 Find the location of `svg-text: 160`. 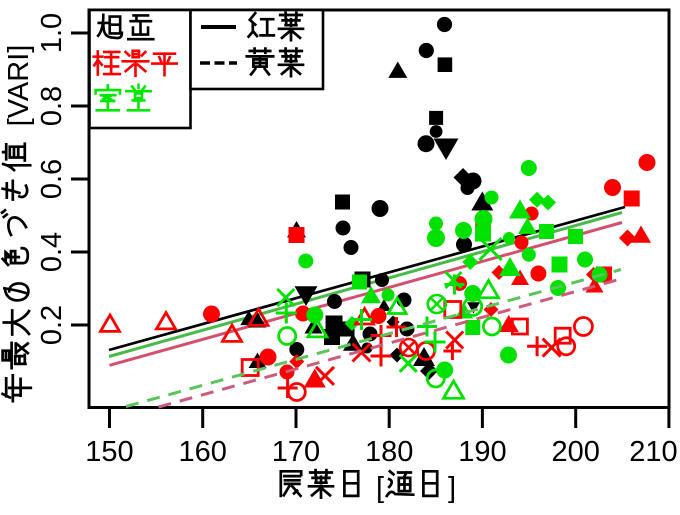

svg-text: 160 is located at coordinates (203, 452).